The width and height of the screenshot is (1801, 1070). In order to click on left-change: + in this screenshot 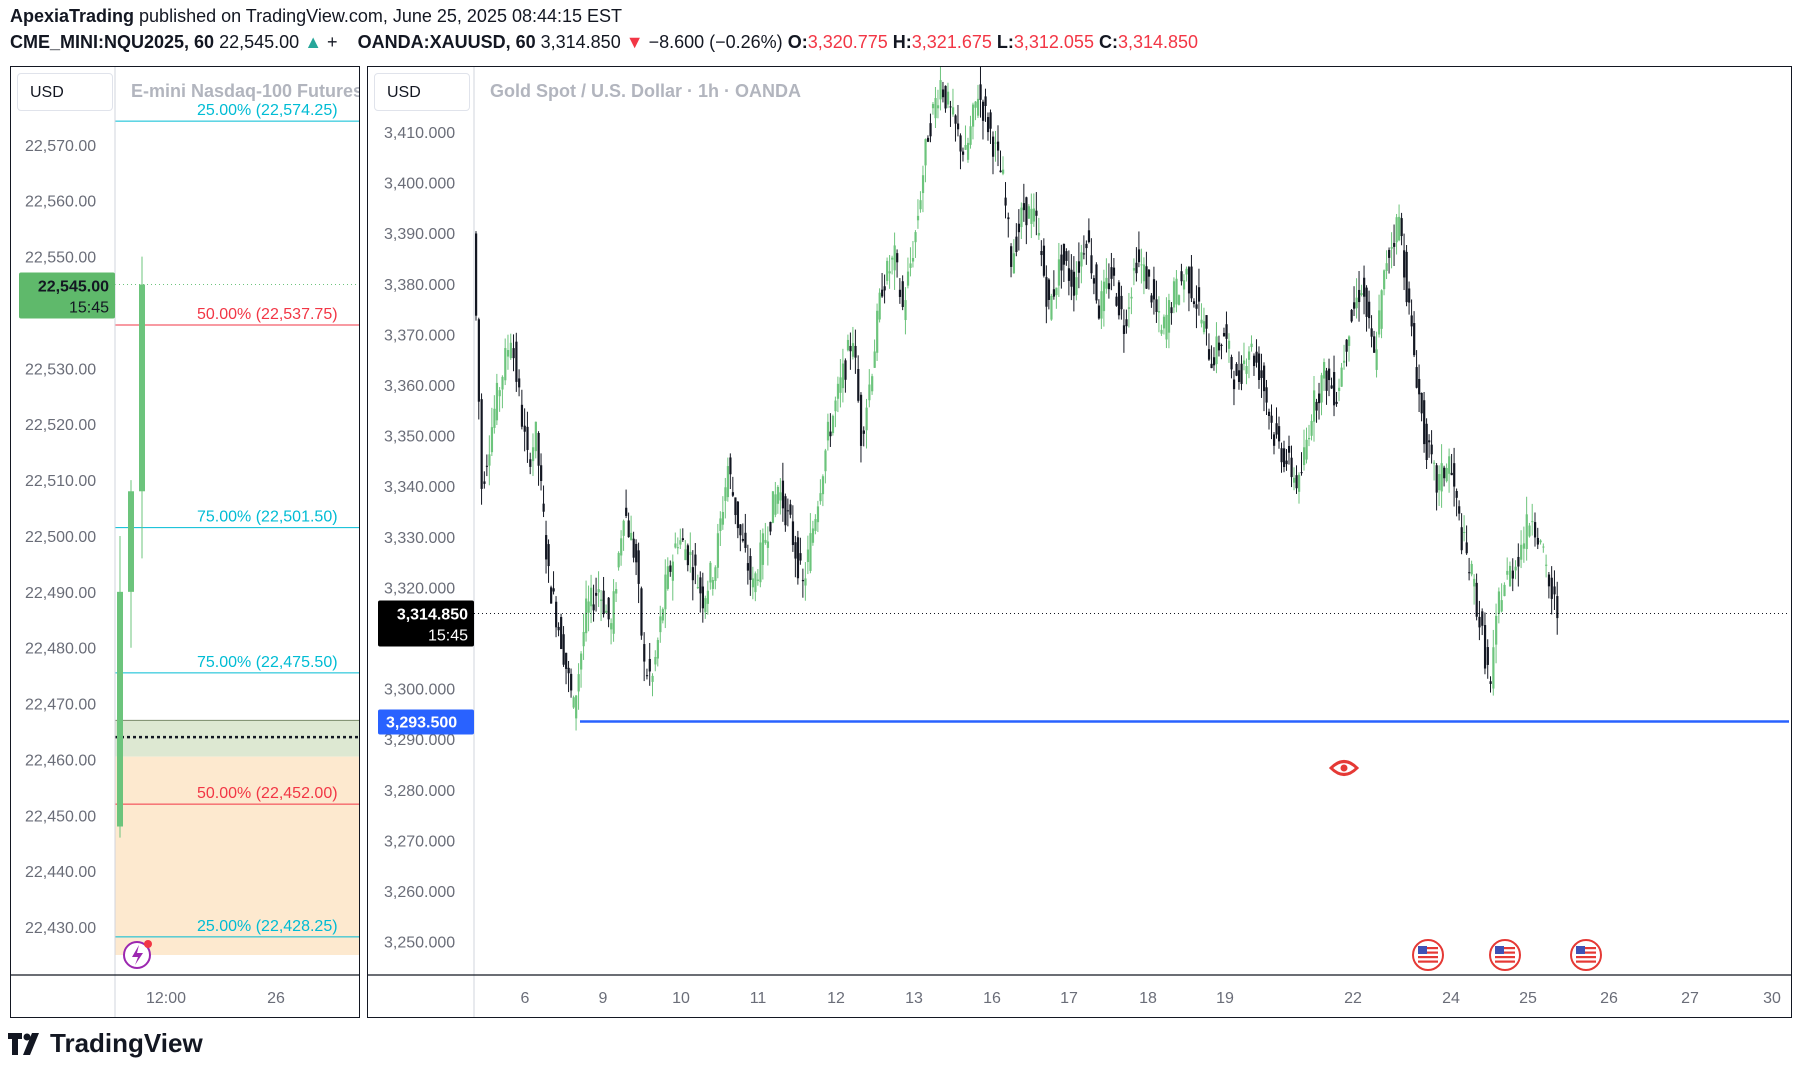, I will do `click(332, 42)`.